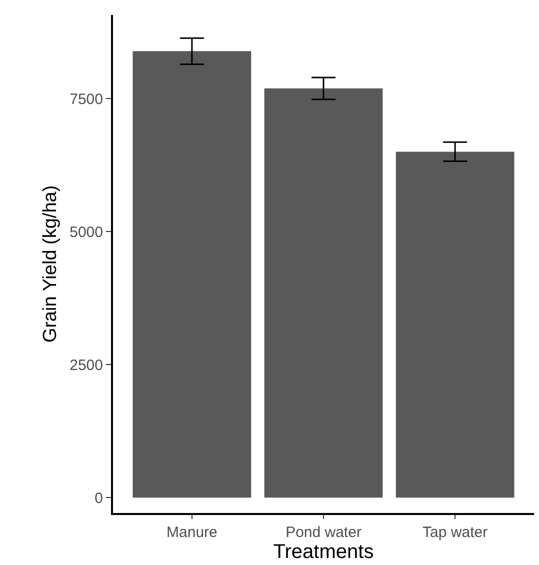 The height and width of the screenshot is (565, 539). What do you see at coordinates (50, 264) in the screenshot?
I see `y-axis-title: Grain Yield (kg/ha)` at bounding box center [50, 264].